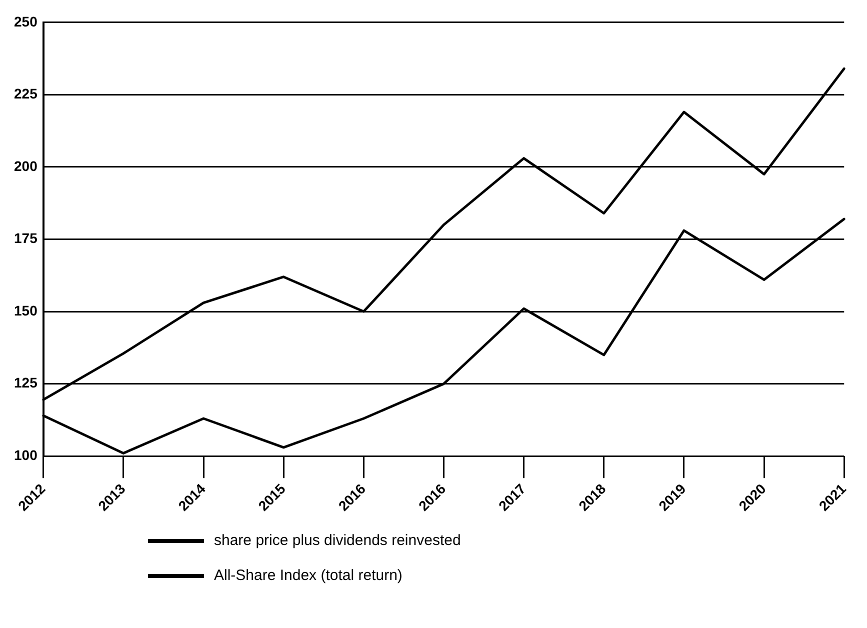 This screenshot has width=867, height=628. Describe the element at coordinates (308, 575) in the screenshot. I see `legend-label: All-Share Index (total return)` at that location.